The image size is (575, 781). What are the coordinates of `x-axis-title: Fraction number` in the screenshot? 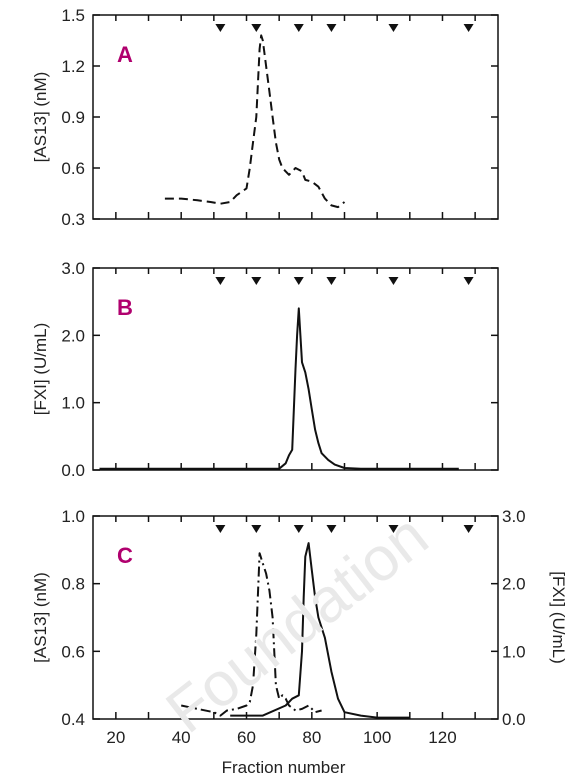 It's located at (284, 767).